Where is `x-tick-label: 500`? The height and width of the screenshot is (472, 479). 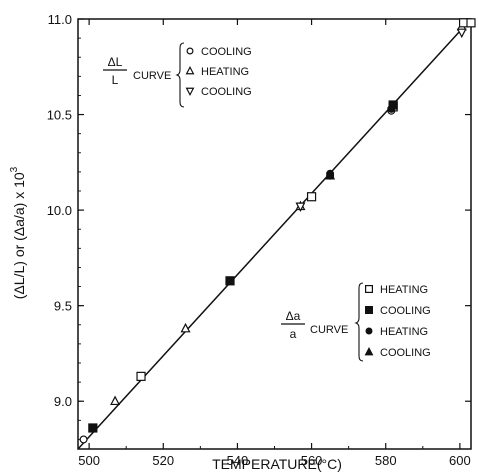
x-tick-label: 500 is located at coordinates (89, 460).